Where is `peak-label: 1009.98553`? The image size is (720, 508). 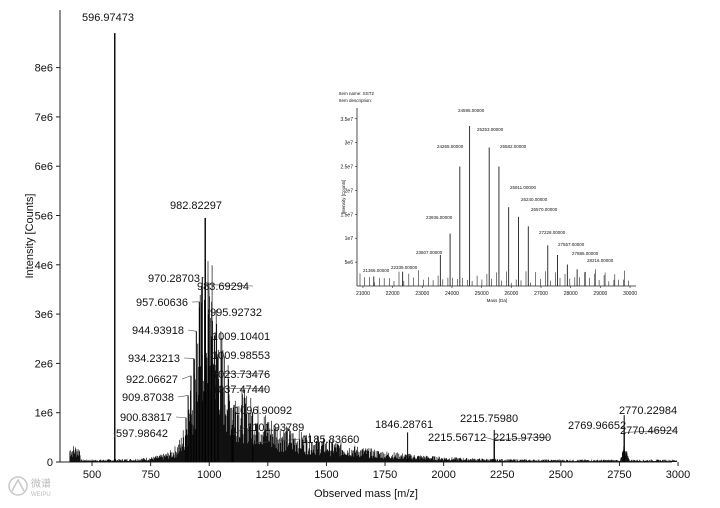 peak-label: 1009.98553 is located at coordinates (241, 356).